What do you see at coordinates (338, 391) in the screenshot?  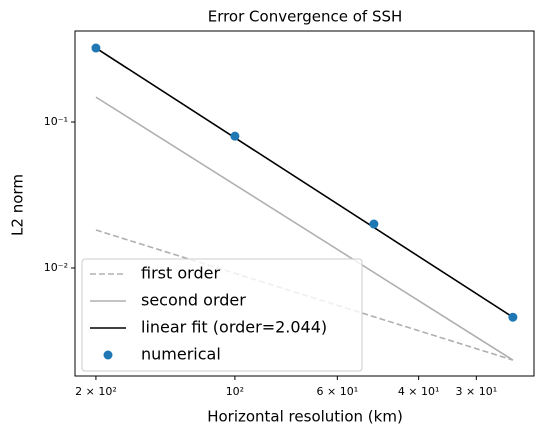 I see `x-tick-label: 6 × 10¹` at bounding box center [338, 391].